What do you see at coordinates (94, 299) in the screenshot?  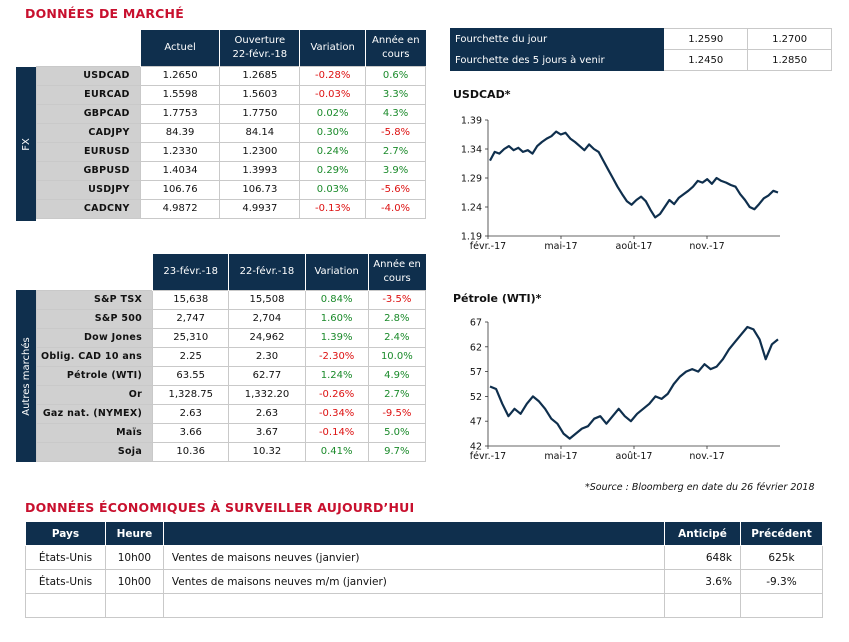 I see `row-label: S&P TSX` at bounding box center [94, 299].